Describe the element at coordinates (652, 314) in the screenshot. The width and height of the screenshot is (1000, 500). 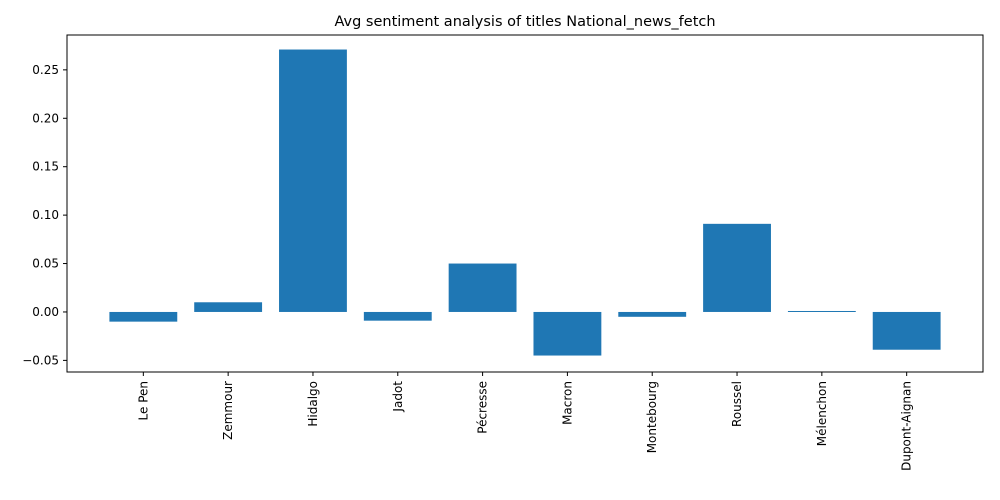
I see `bar-montebourg` at that location.